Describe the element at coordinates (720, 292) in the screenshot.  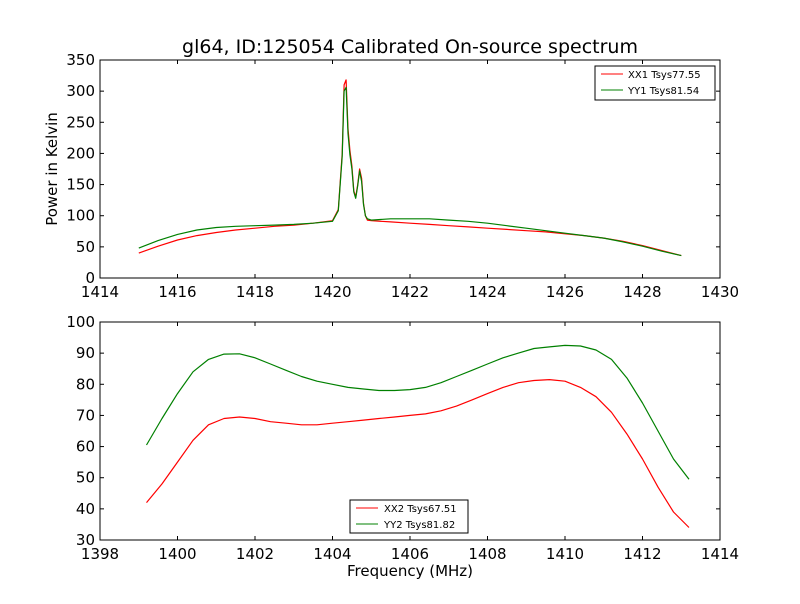
I see `x-tick-label: 1430` at that location.